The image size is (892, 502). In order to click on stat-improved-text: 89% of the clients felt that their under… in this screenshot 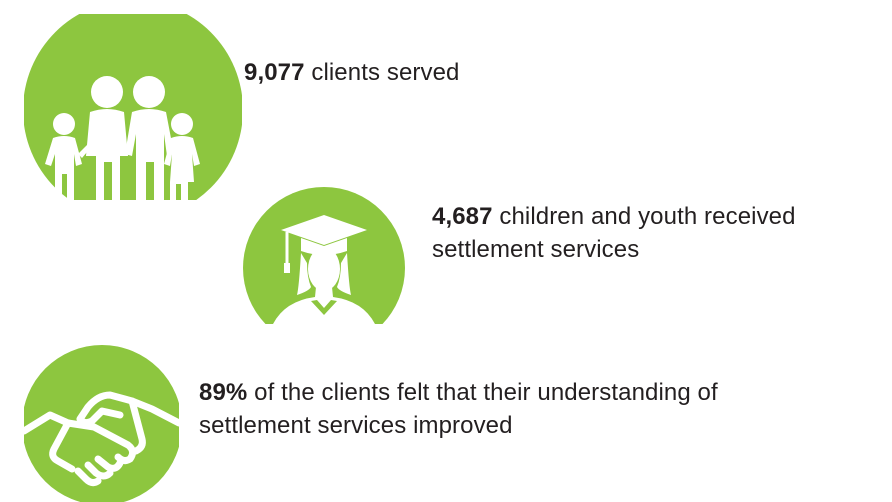, I will do `click(458, 409)`.